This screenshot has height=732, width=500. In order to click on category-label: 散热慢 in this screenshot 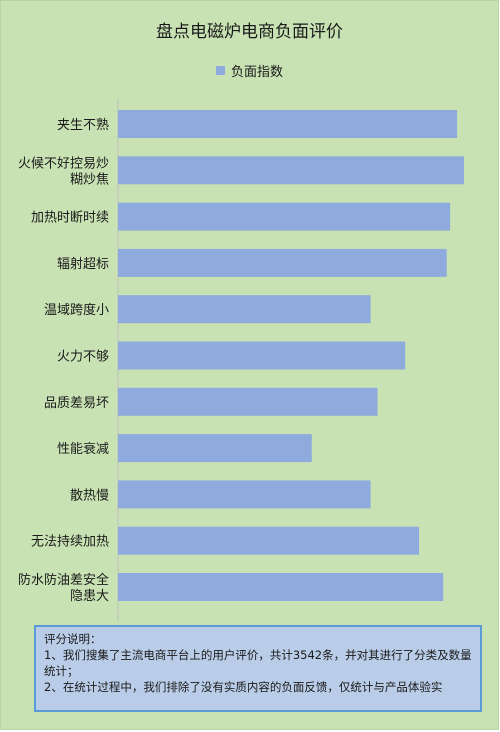, I will do `click(89, 495)`.